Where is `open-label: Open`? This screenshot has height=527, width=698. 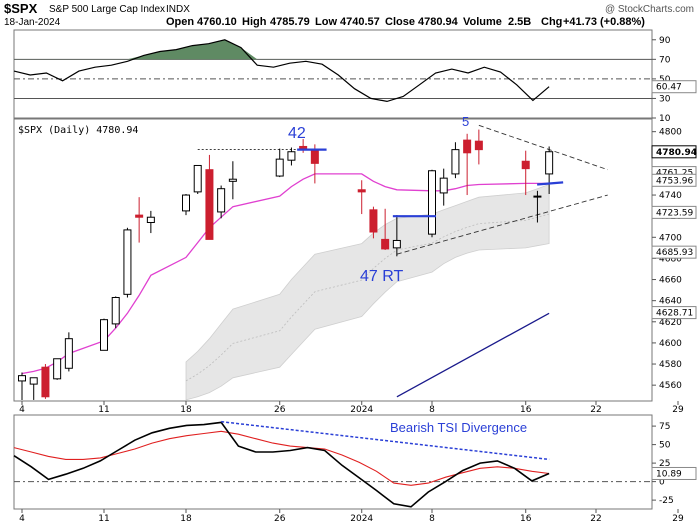 open-label: Open is located at coordinates (180, 22).